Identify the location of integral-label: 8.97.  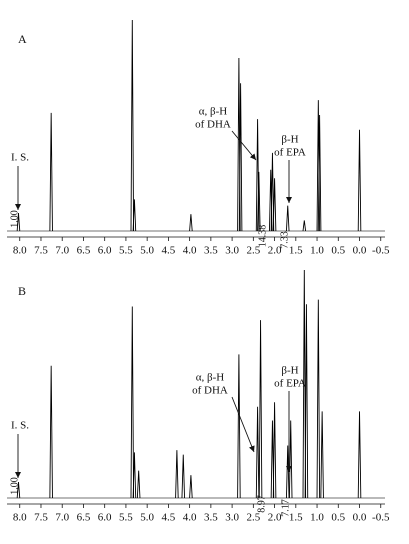
(261, 504).